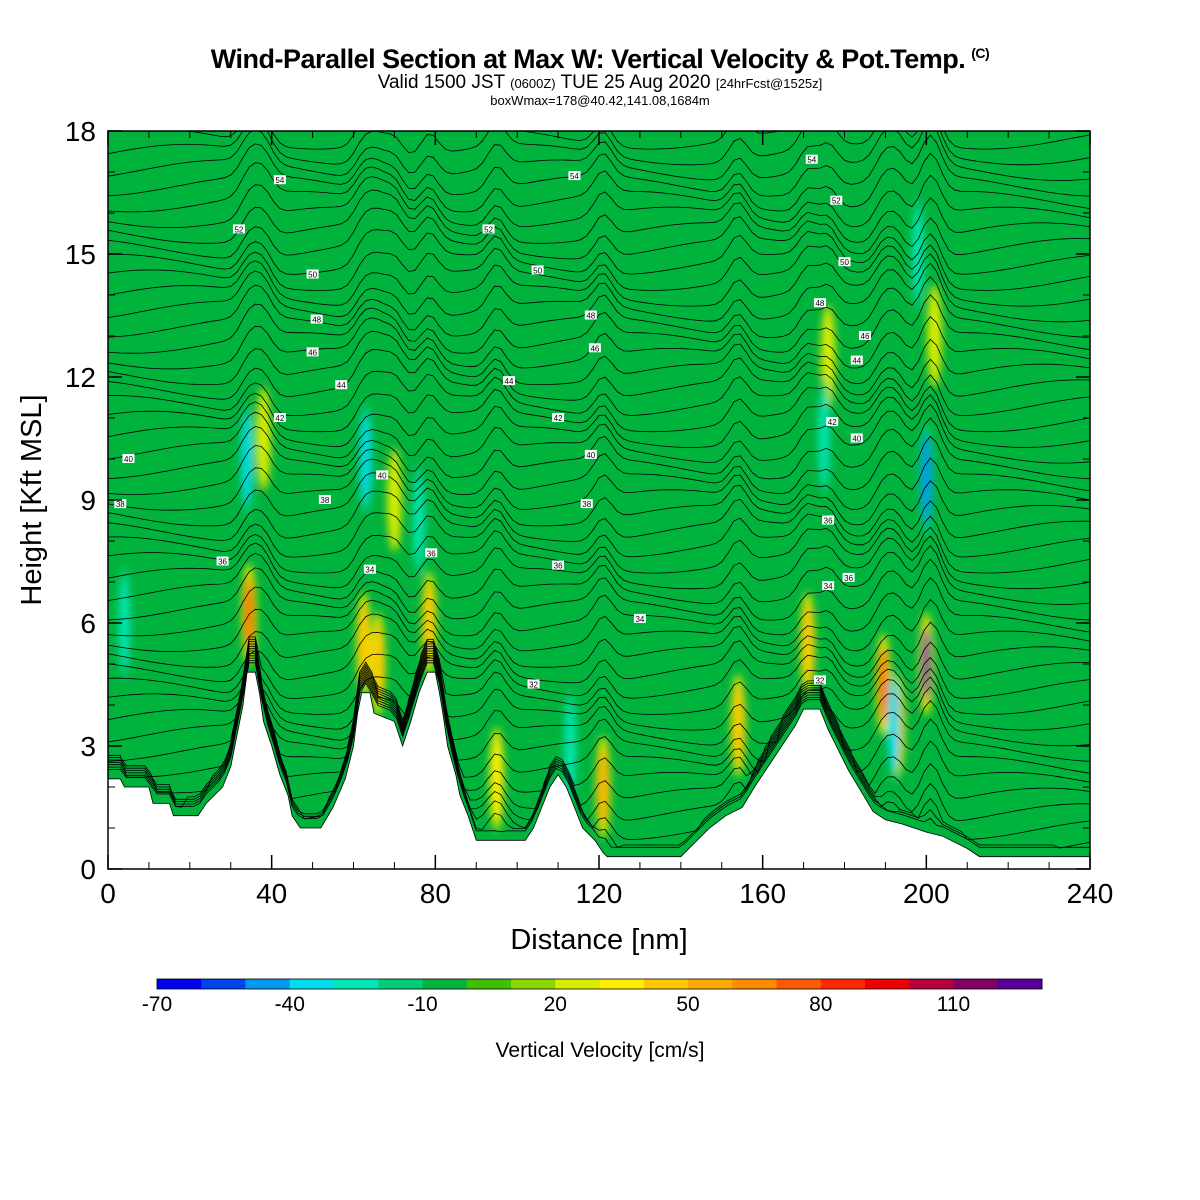  Describe the element at coordinates (600, 100) in the screenshot. I see `box-wmax-info: boxWmax=178@40.42,141.08,1684m` at that location.